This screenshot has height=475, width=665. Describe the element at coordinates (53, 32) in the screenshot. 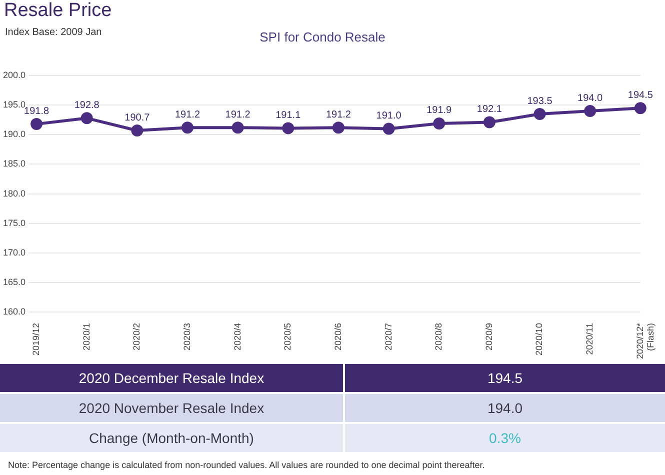

I see `chart-subtitle: Index Base: 2009 Jan` at that location.